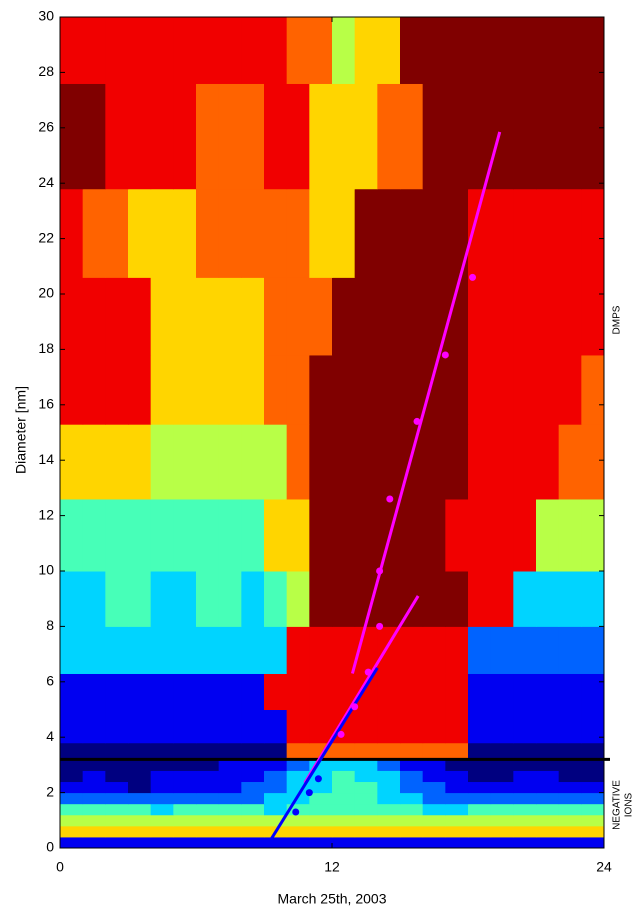  Describe the element at coordinates (332, 899) in the screenshot. I see `x-axis-label: March 25th, 2003` at that location.